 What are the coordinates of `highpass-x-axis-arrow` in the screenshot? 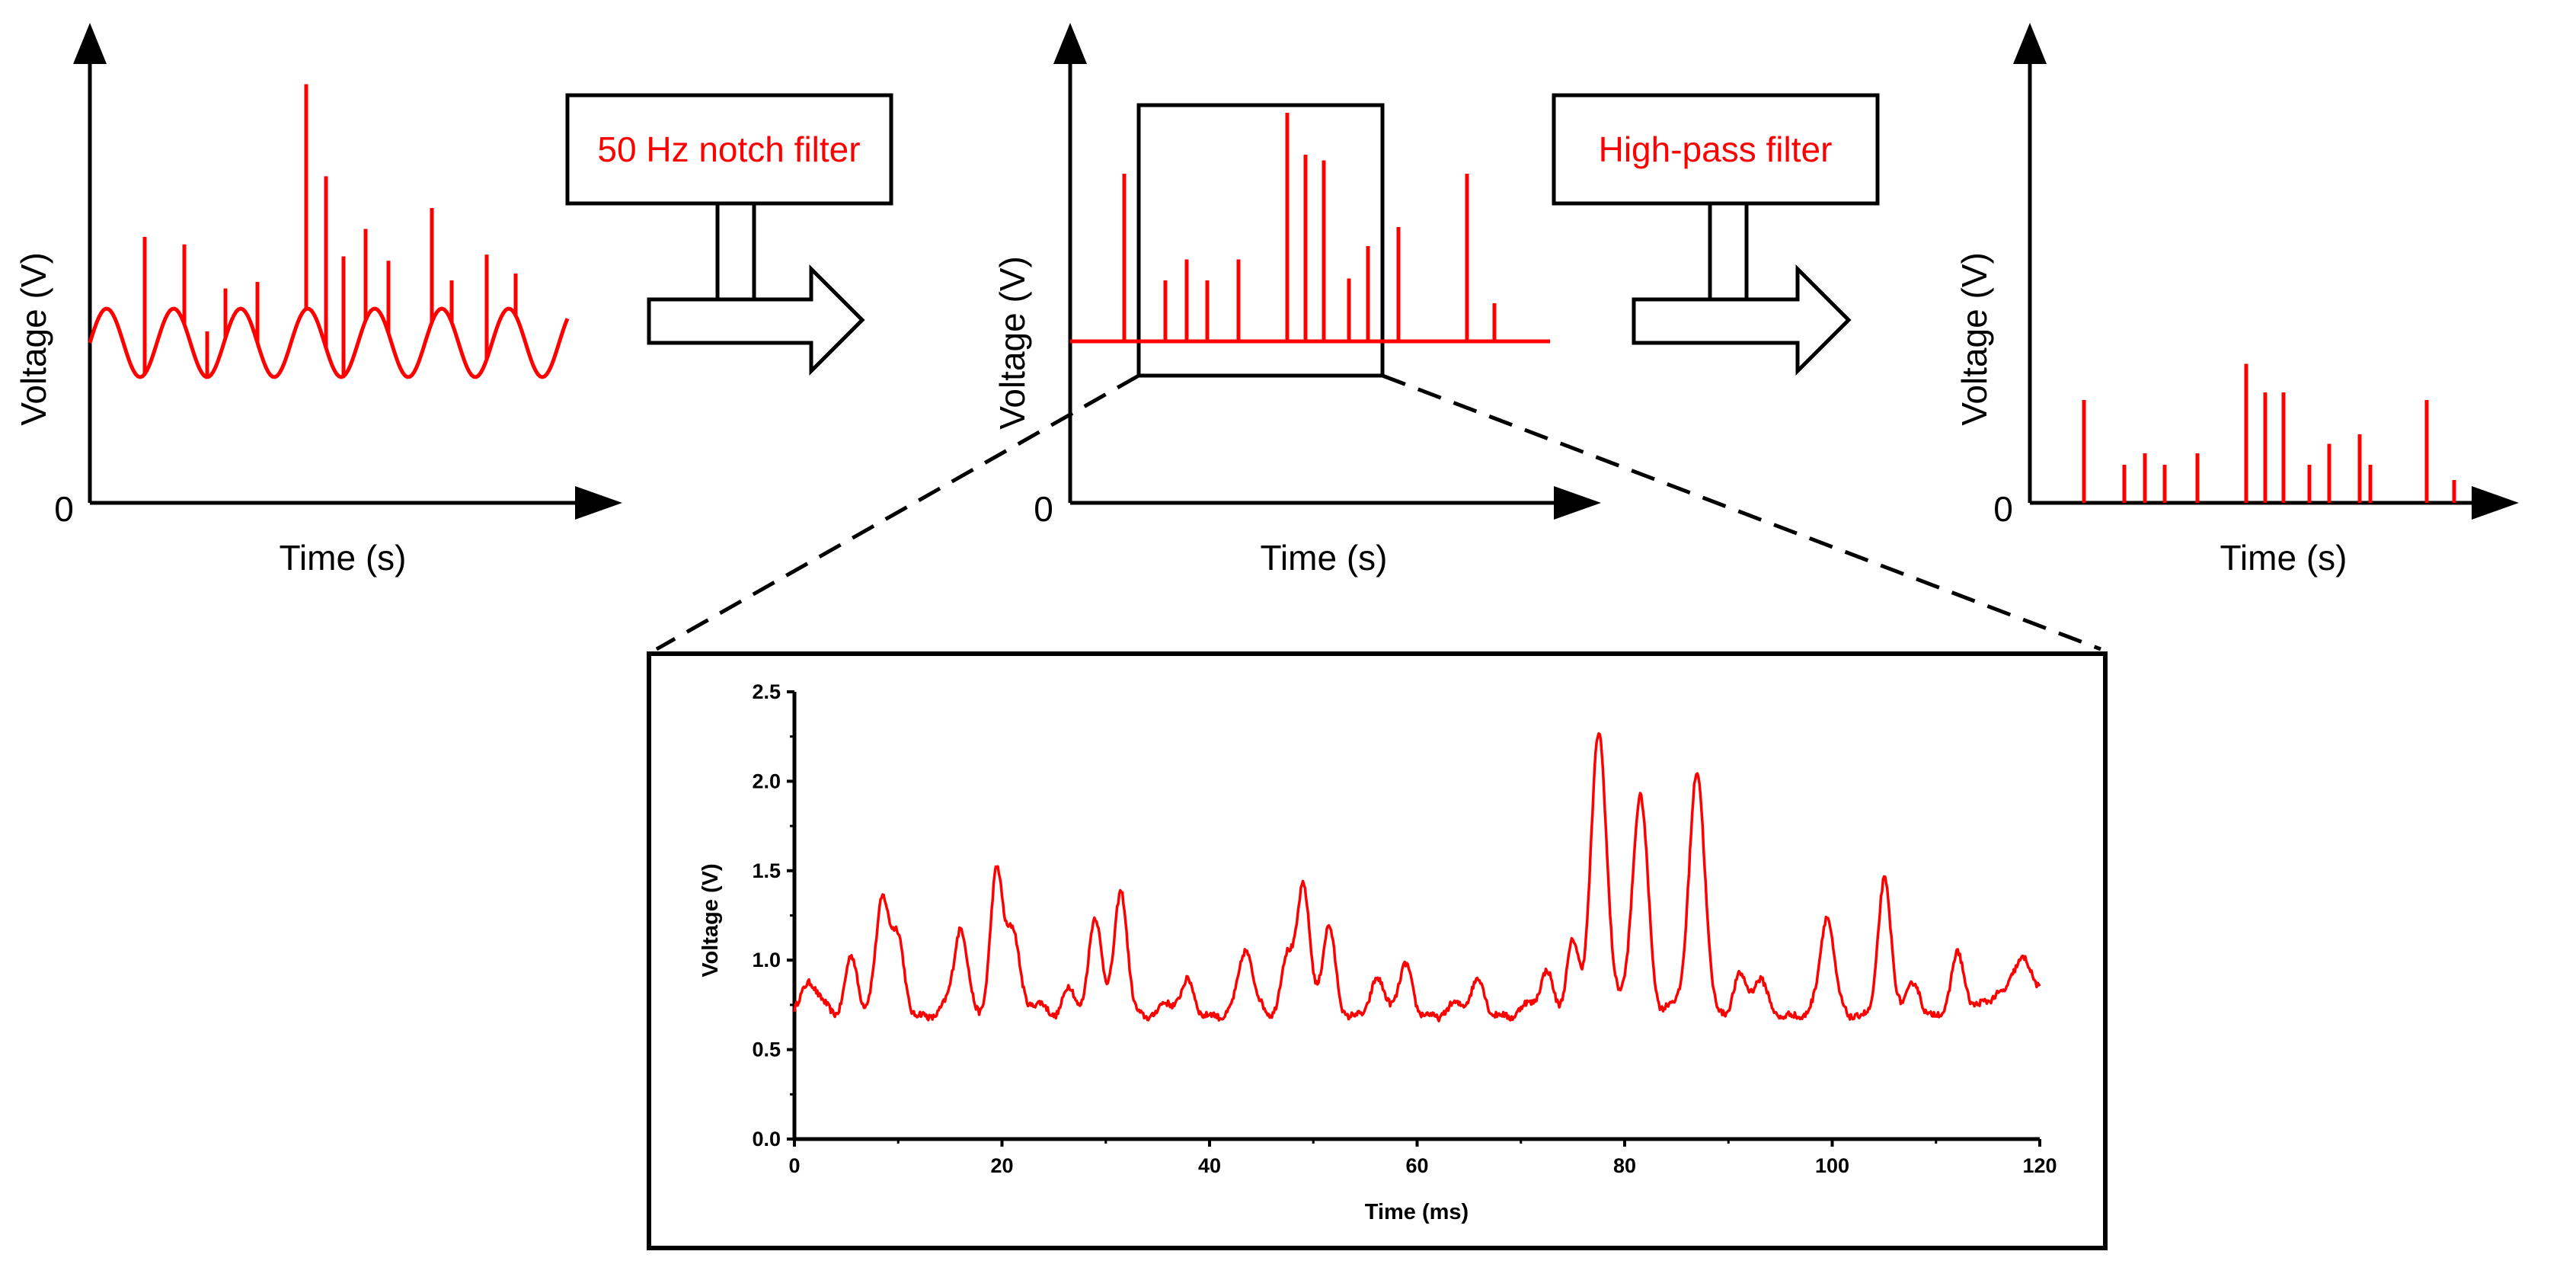 It's located at (2496, 503).